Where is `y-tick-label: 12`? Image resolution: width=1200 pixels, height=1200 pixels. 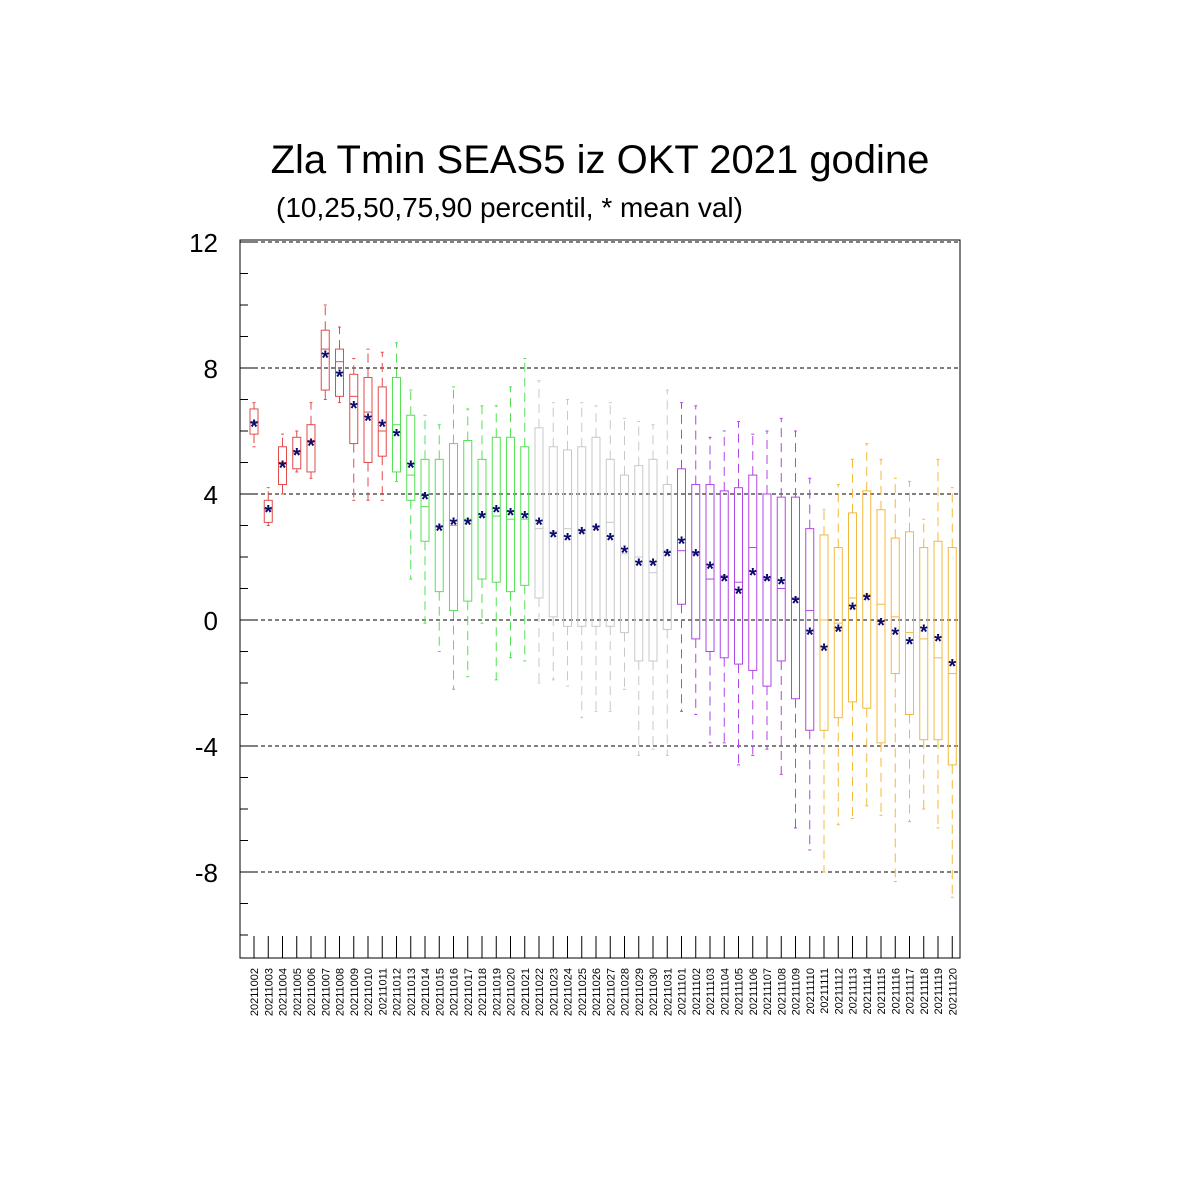 y-tick-label: 12 is located at coordinates (203, 243).